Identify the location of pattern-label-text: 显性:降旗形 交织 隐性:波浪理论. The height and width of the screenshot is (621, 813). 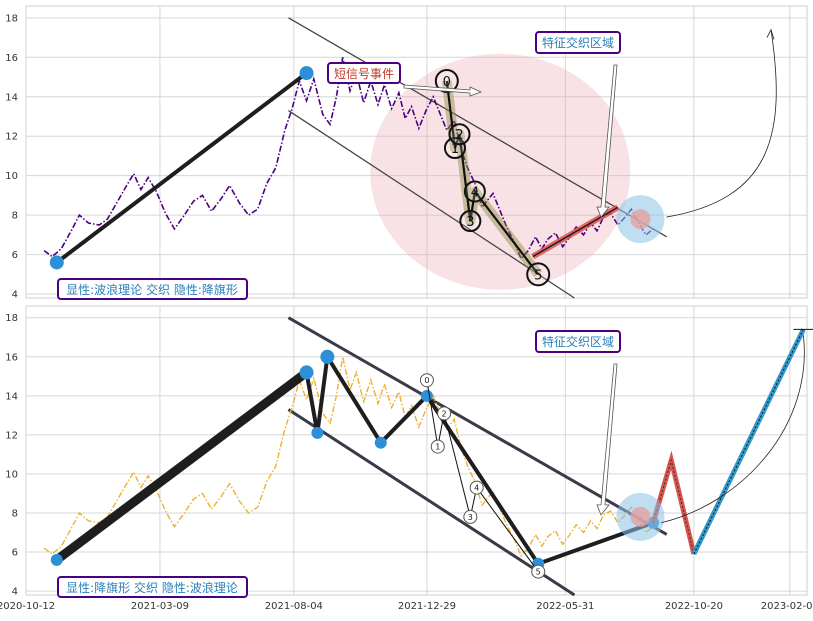
(152, 587).